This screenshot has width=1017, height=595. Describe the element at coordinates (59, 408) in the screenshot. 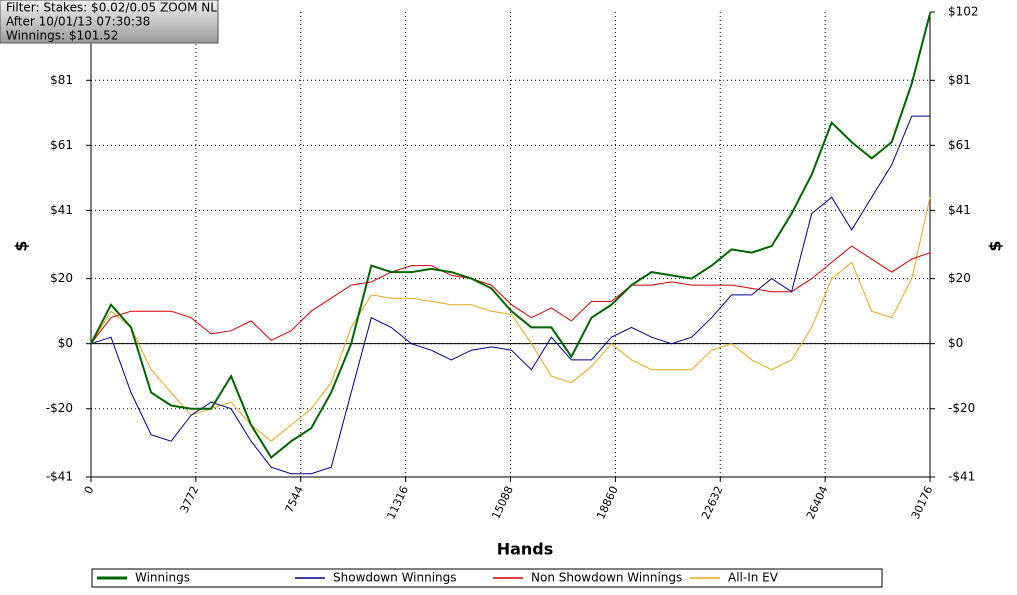

I see `y-tick-label: -$20` at that location.